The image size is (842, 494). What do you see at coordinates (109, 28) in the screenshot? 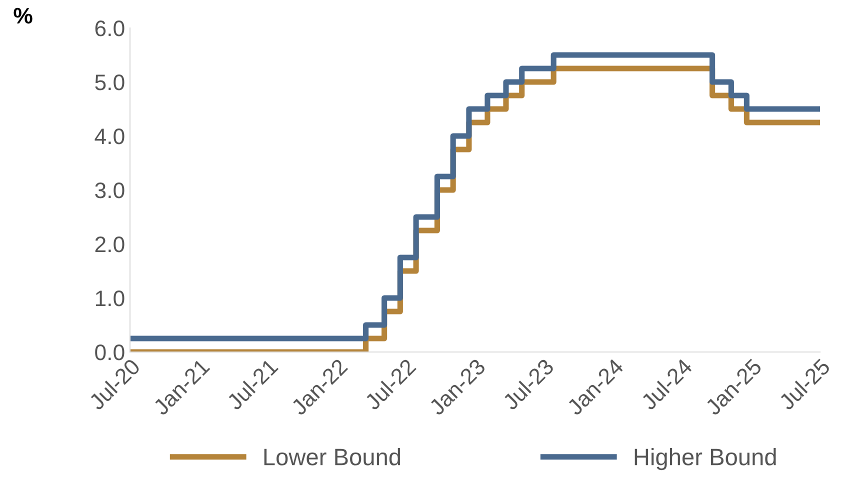
I see `y-tick-label: 6.0` at bounding box center [109, 28].